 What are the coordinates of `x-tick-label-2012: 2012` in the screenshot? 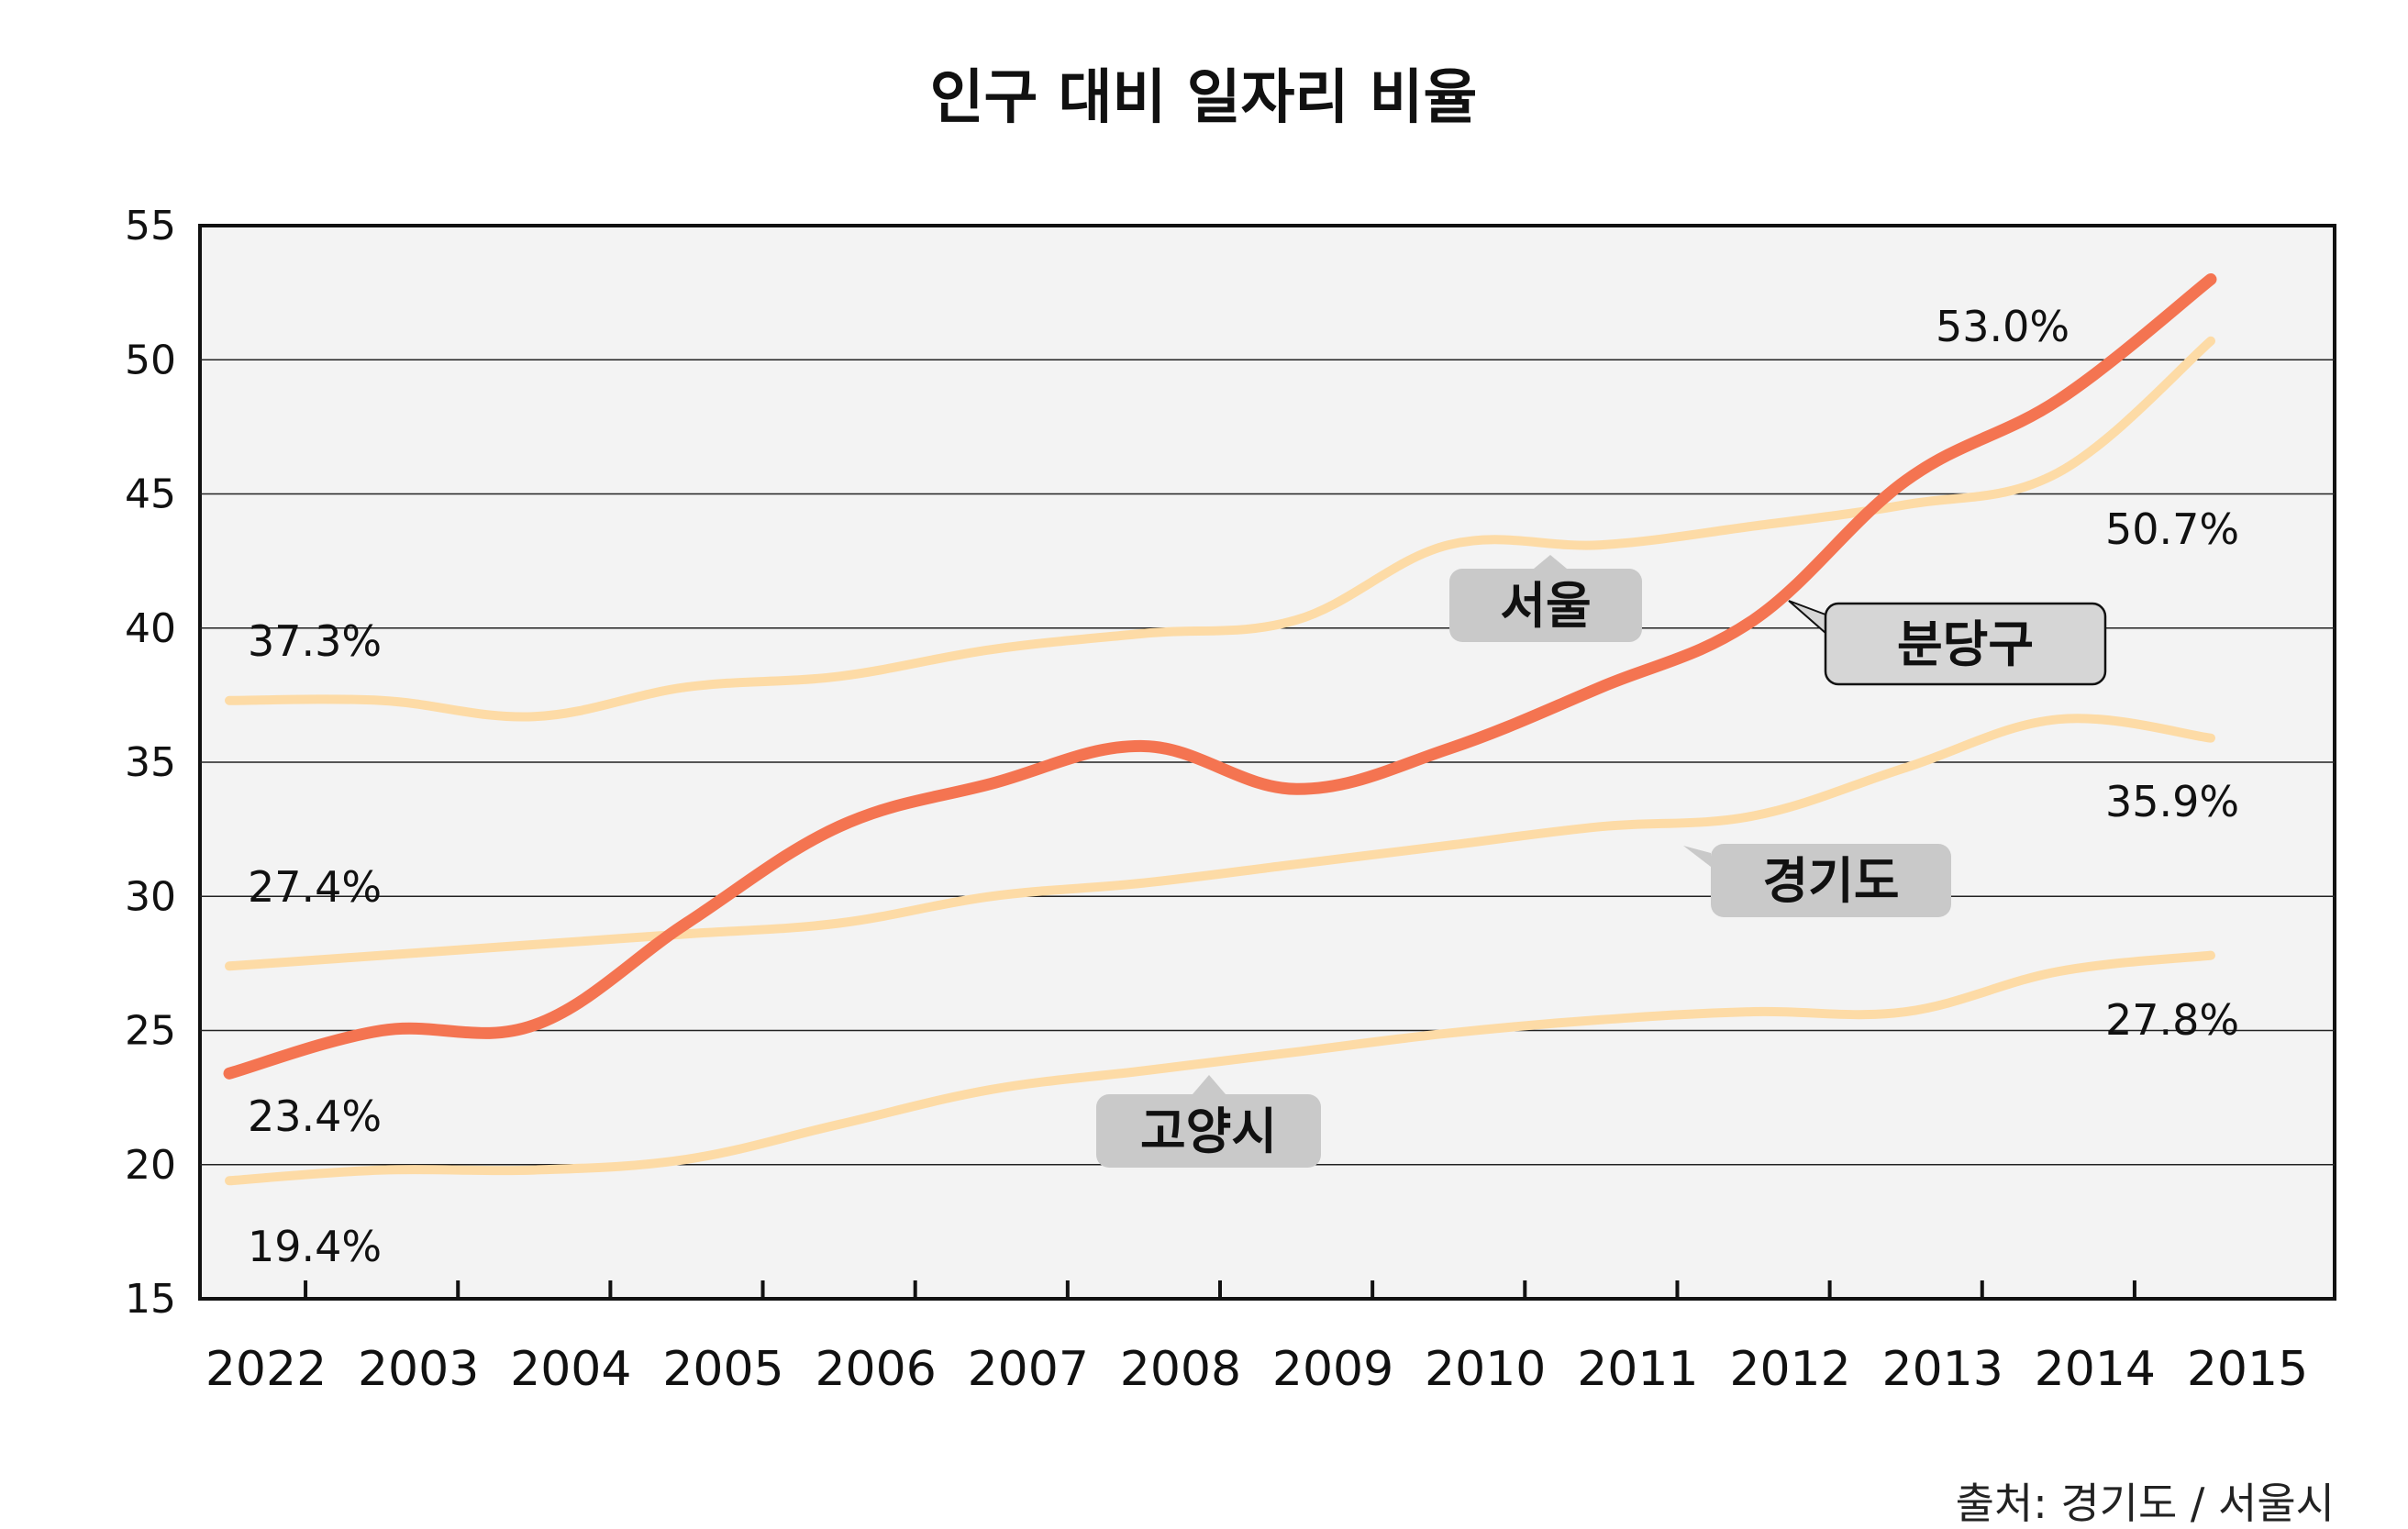 It's located at (1789, 1370).